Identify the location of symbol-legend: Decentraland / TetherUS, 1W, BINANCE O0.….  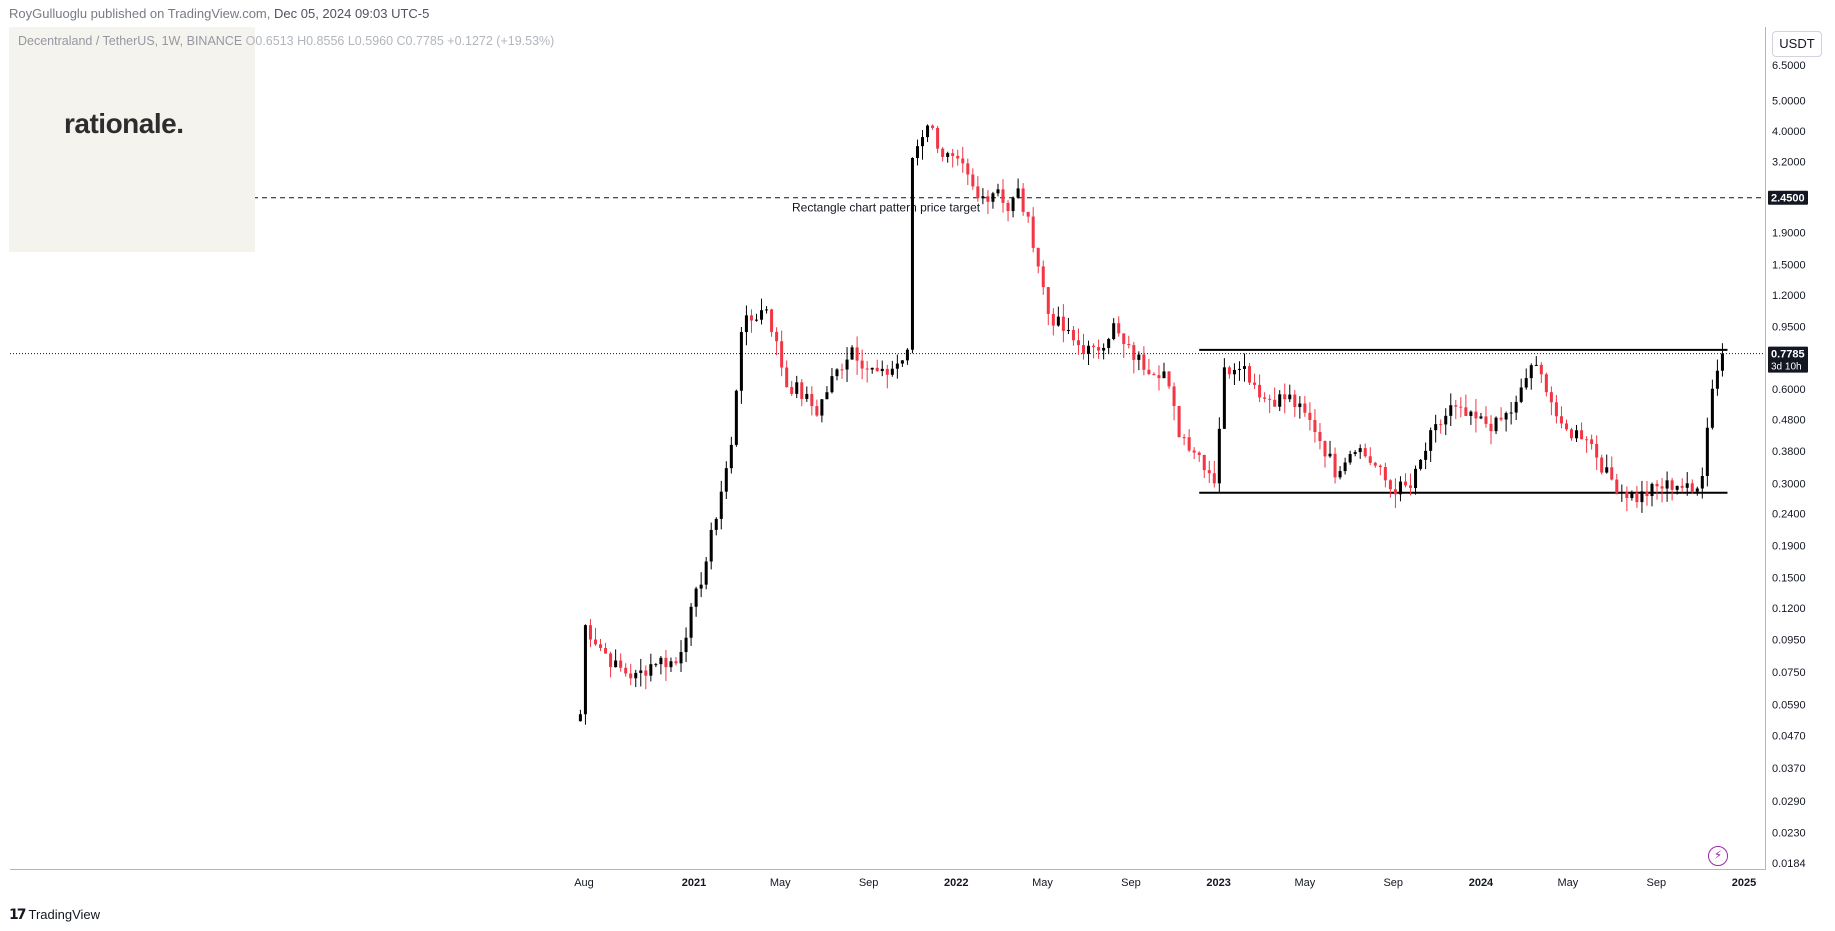
(286, 41).